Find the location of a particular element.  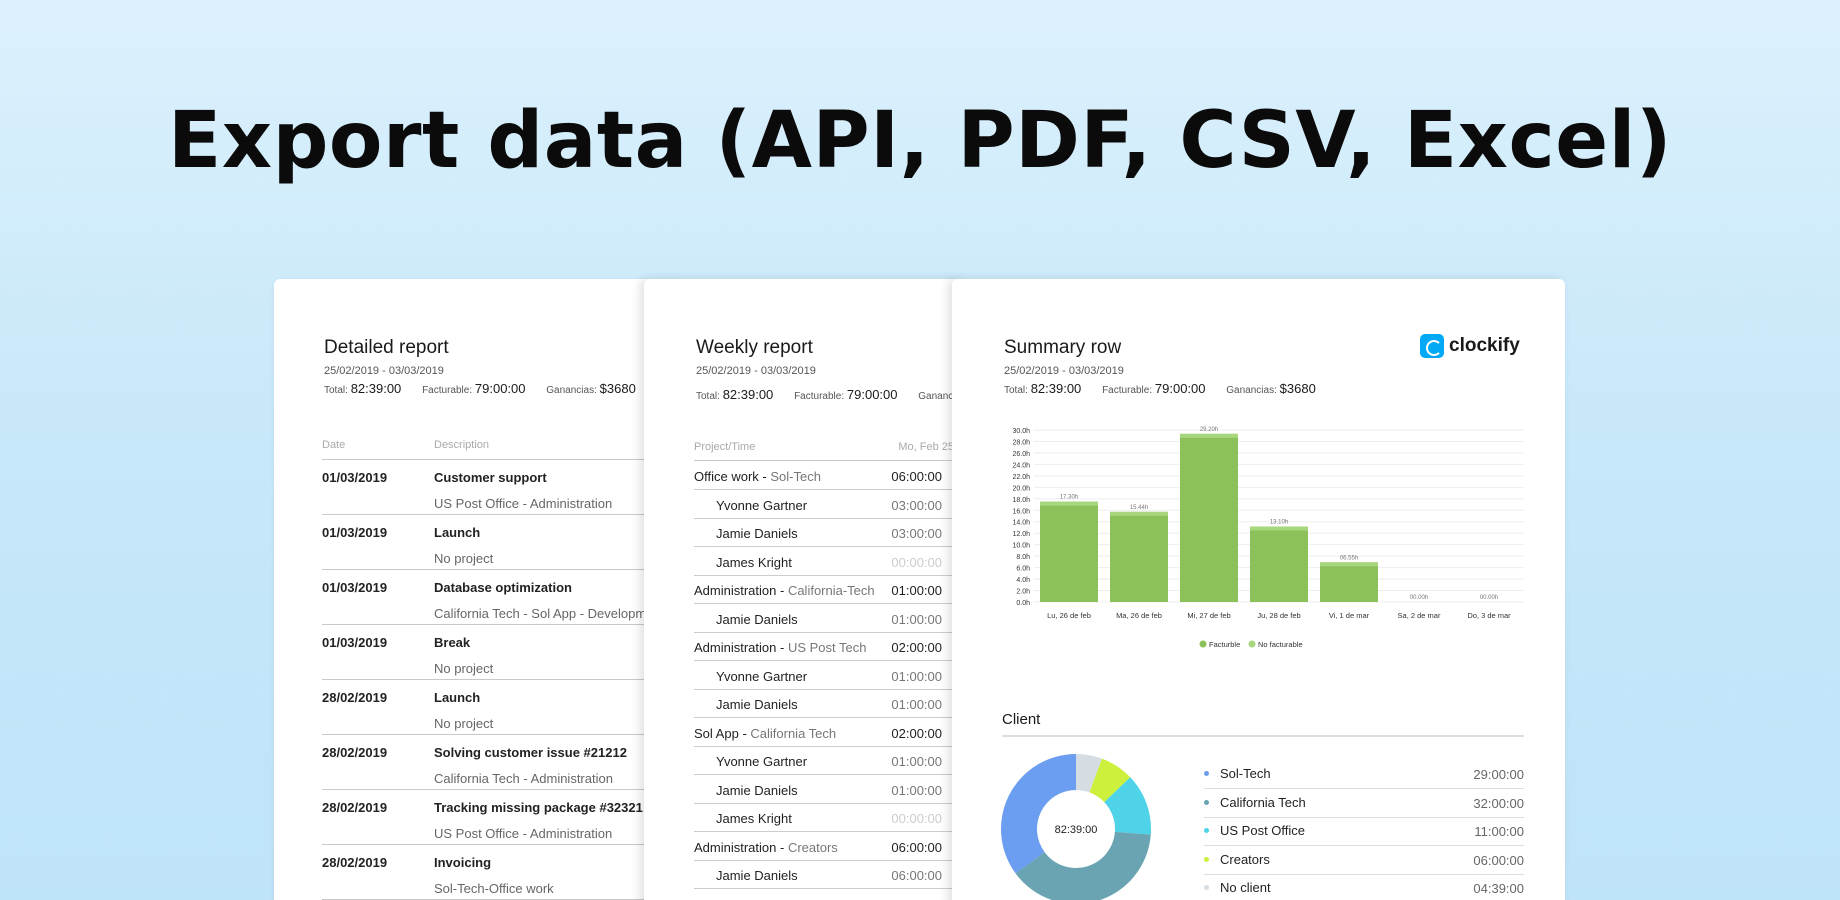

client-time: 11:00:00 is located at coordinates (1499, 831).